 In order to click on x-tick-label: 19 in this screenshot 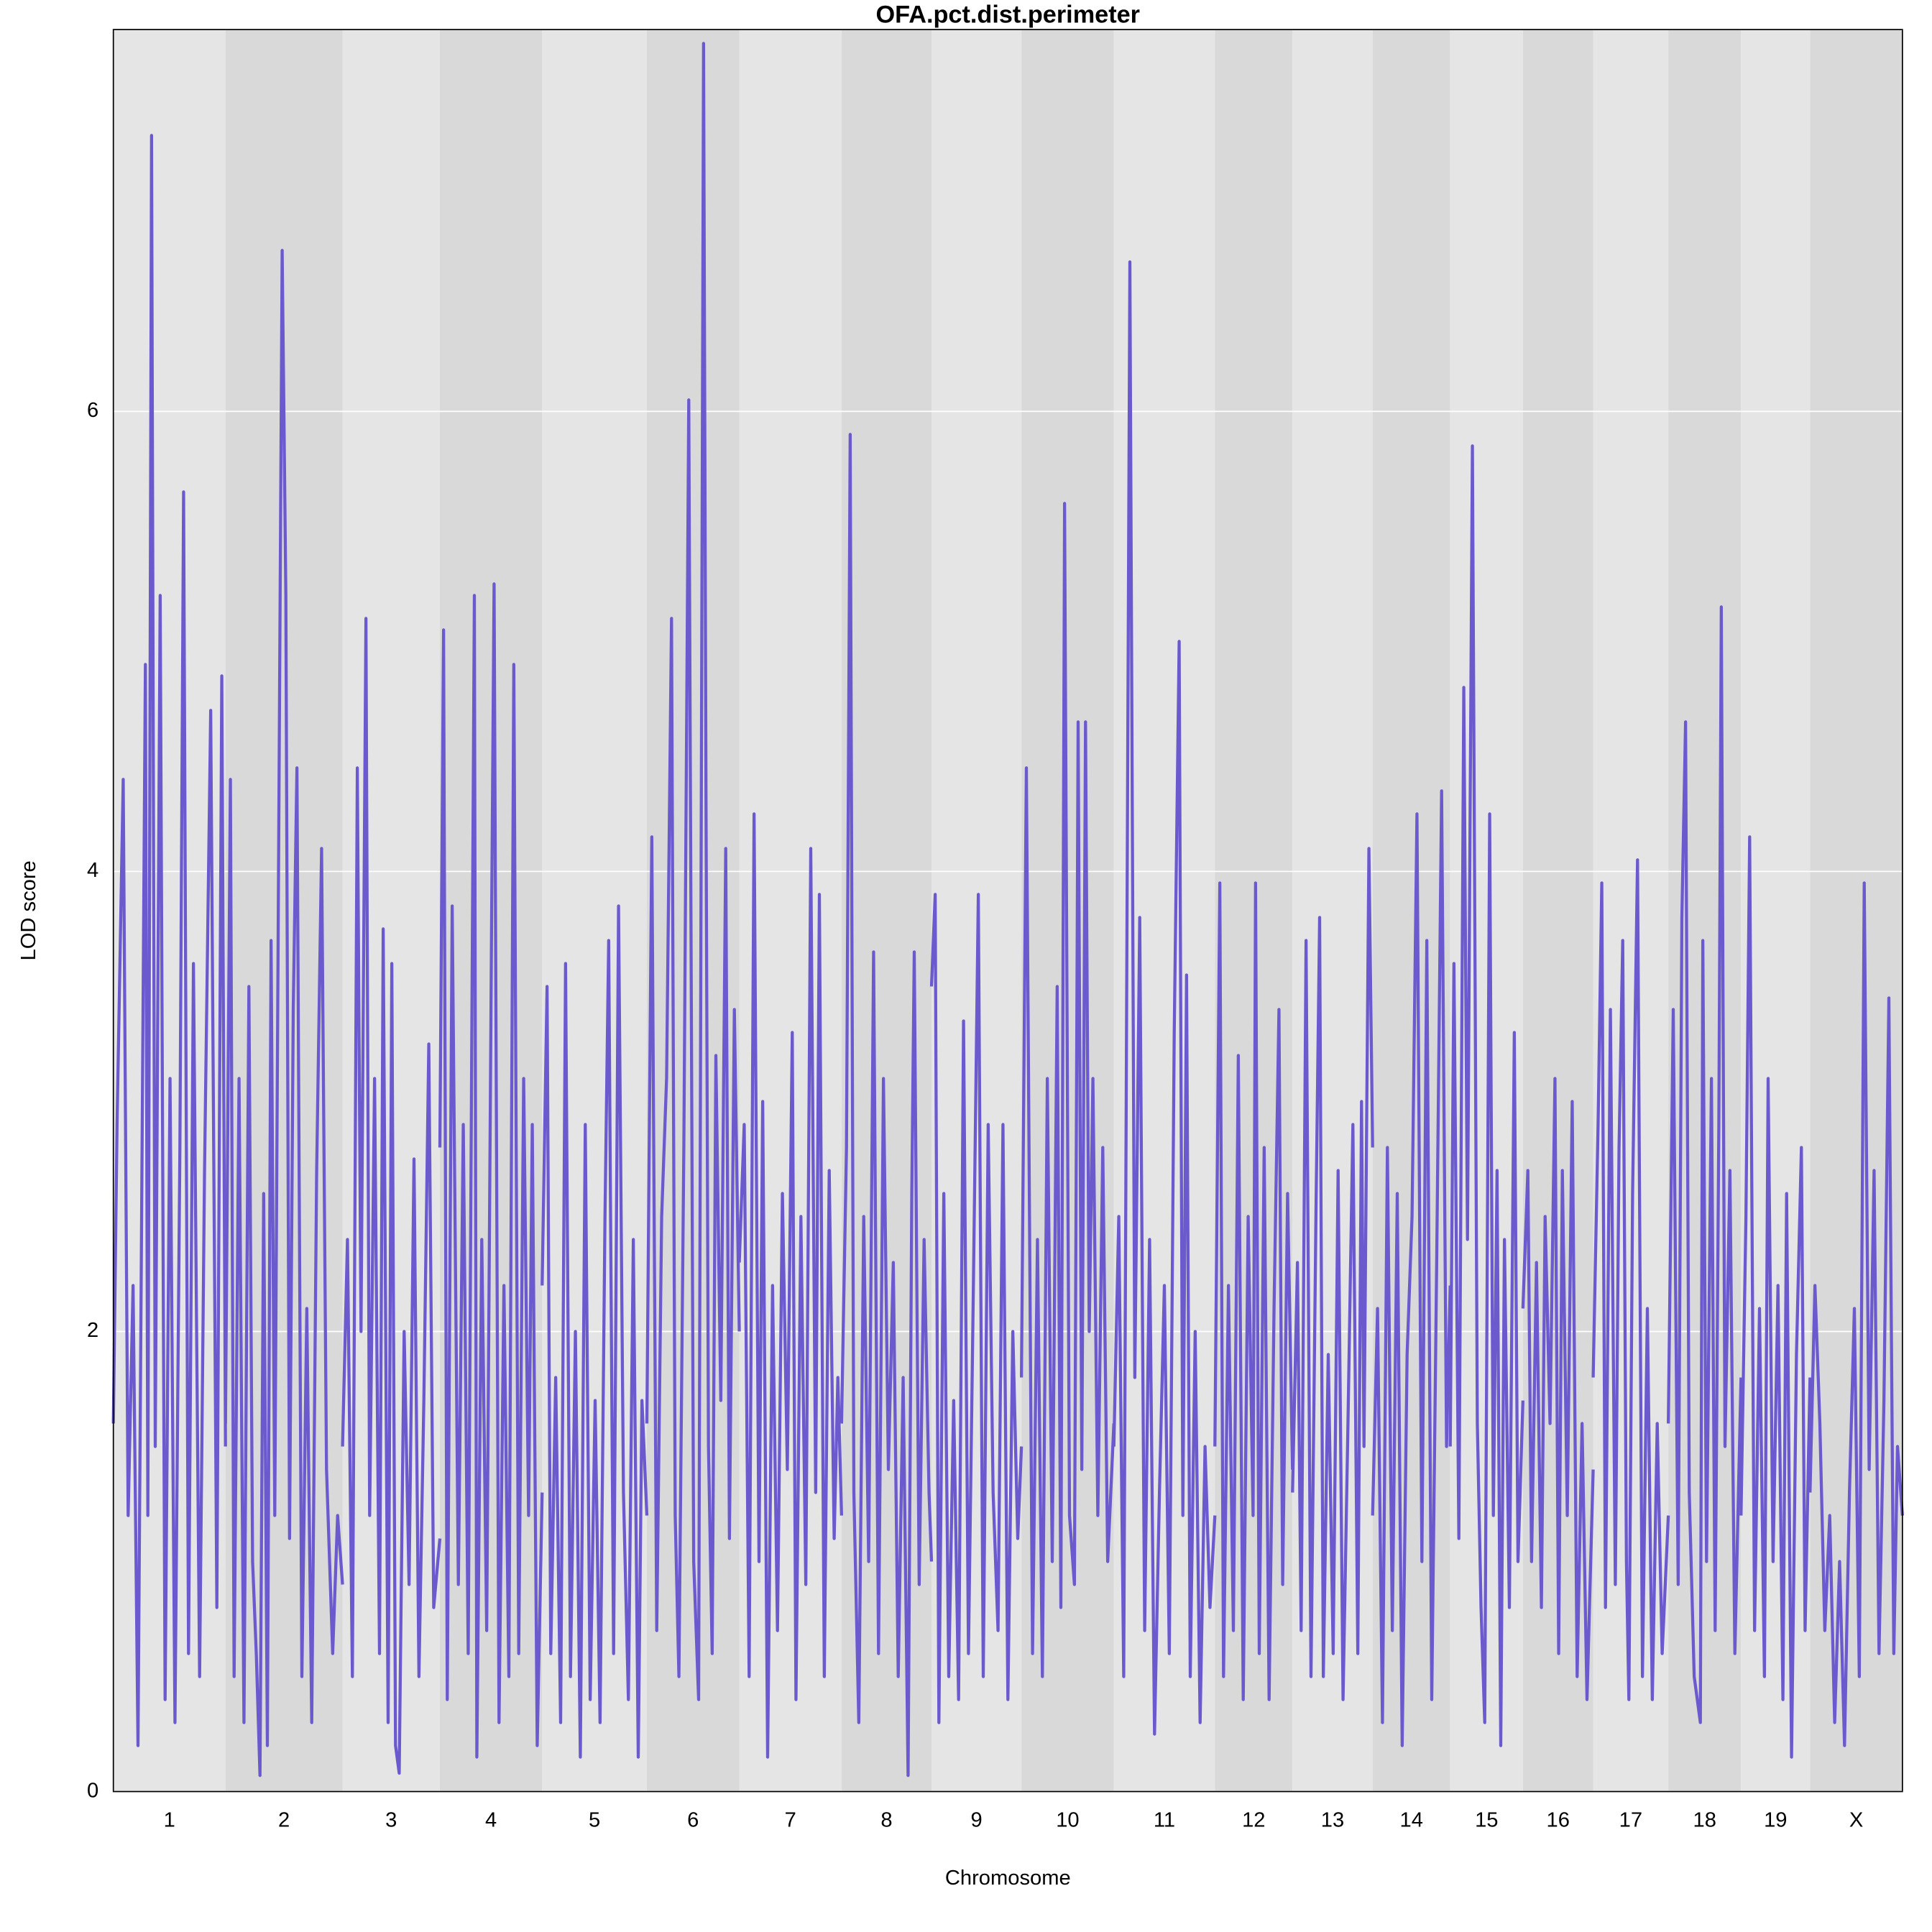, I will do `click(1775, 1819)`.